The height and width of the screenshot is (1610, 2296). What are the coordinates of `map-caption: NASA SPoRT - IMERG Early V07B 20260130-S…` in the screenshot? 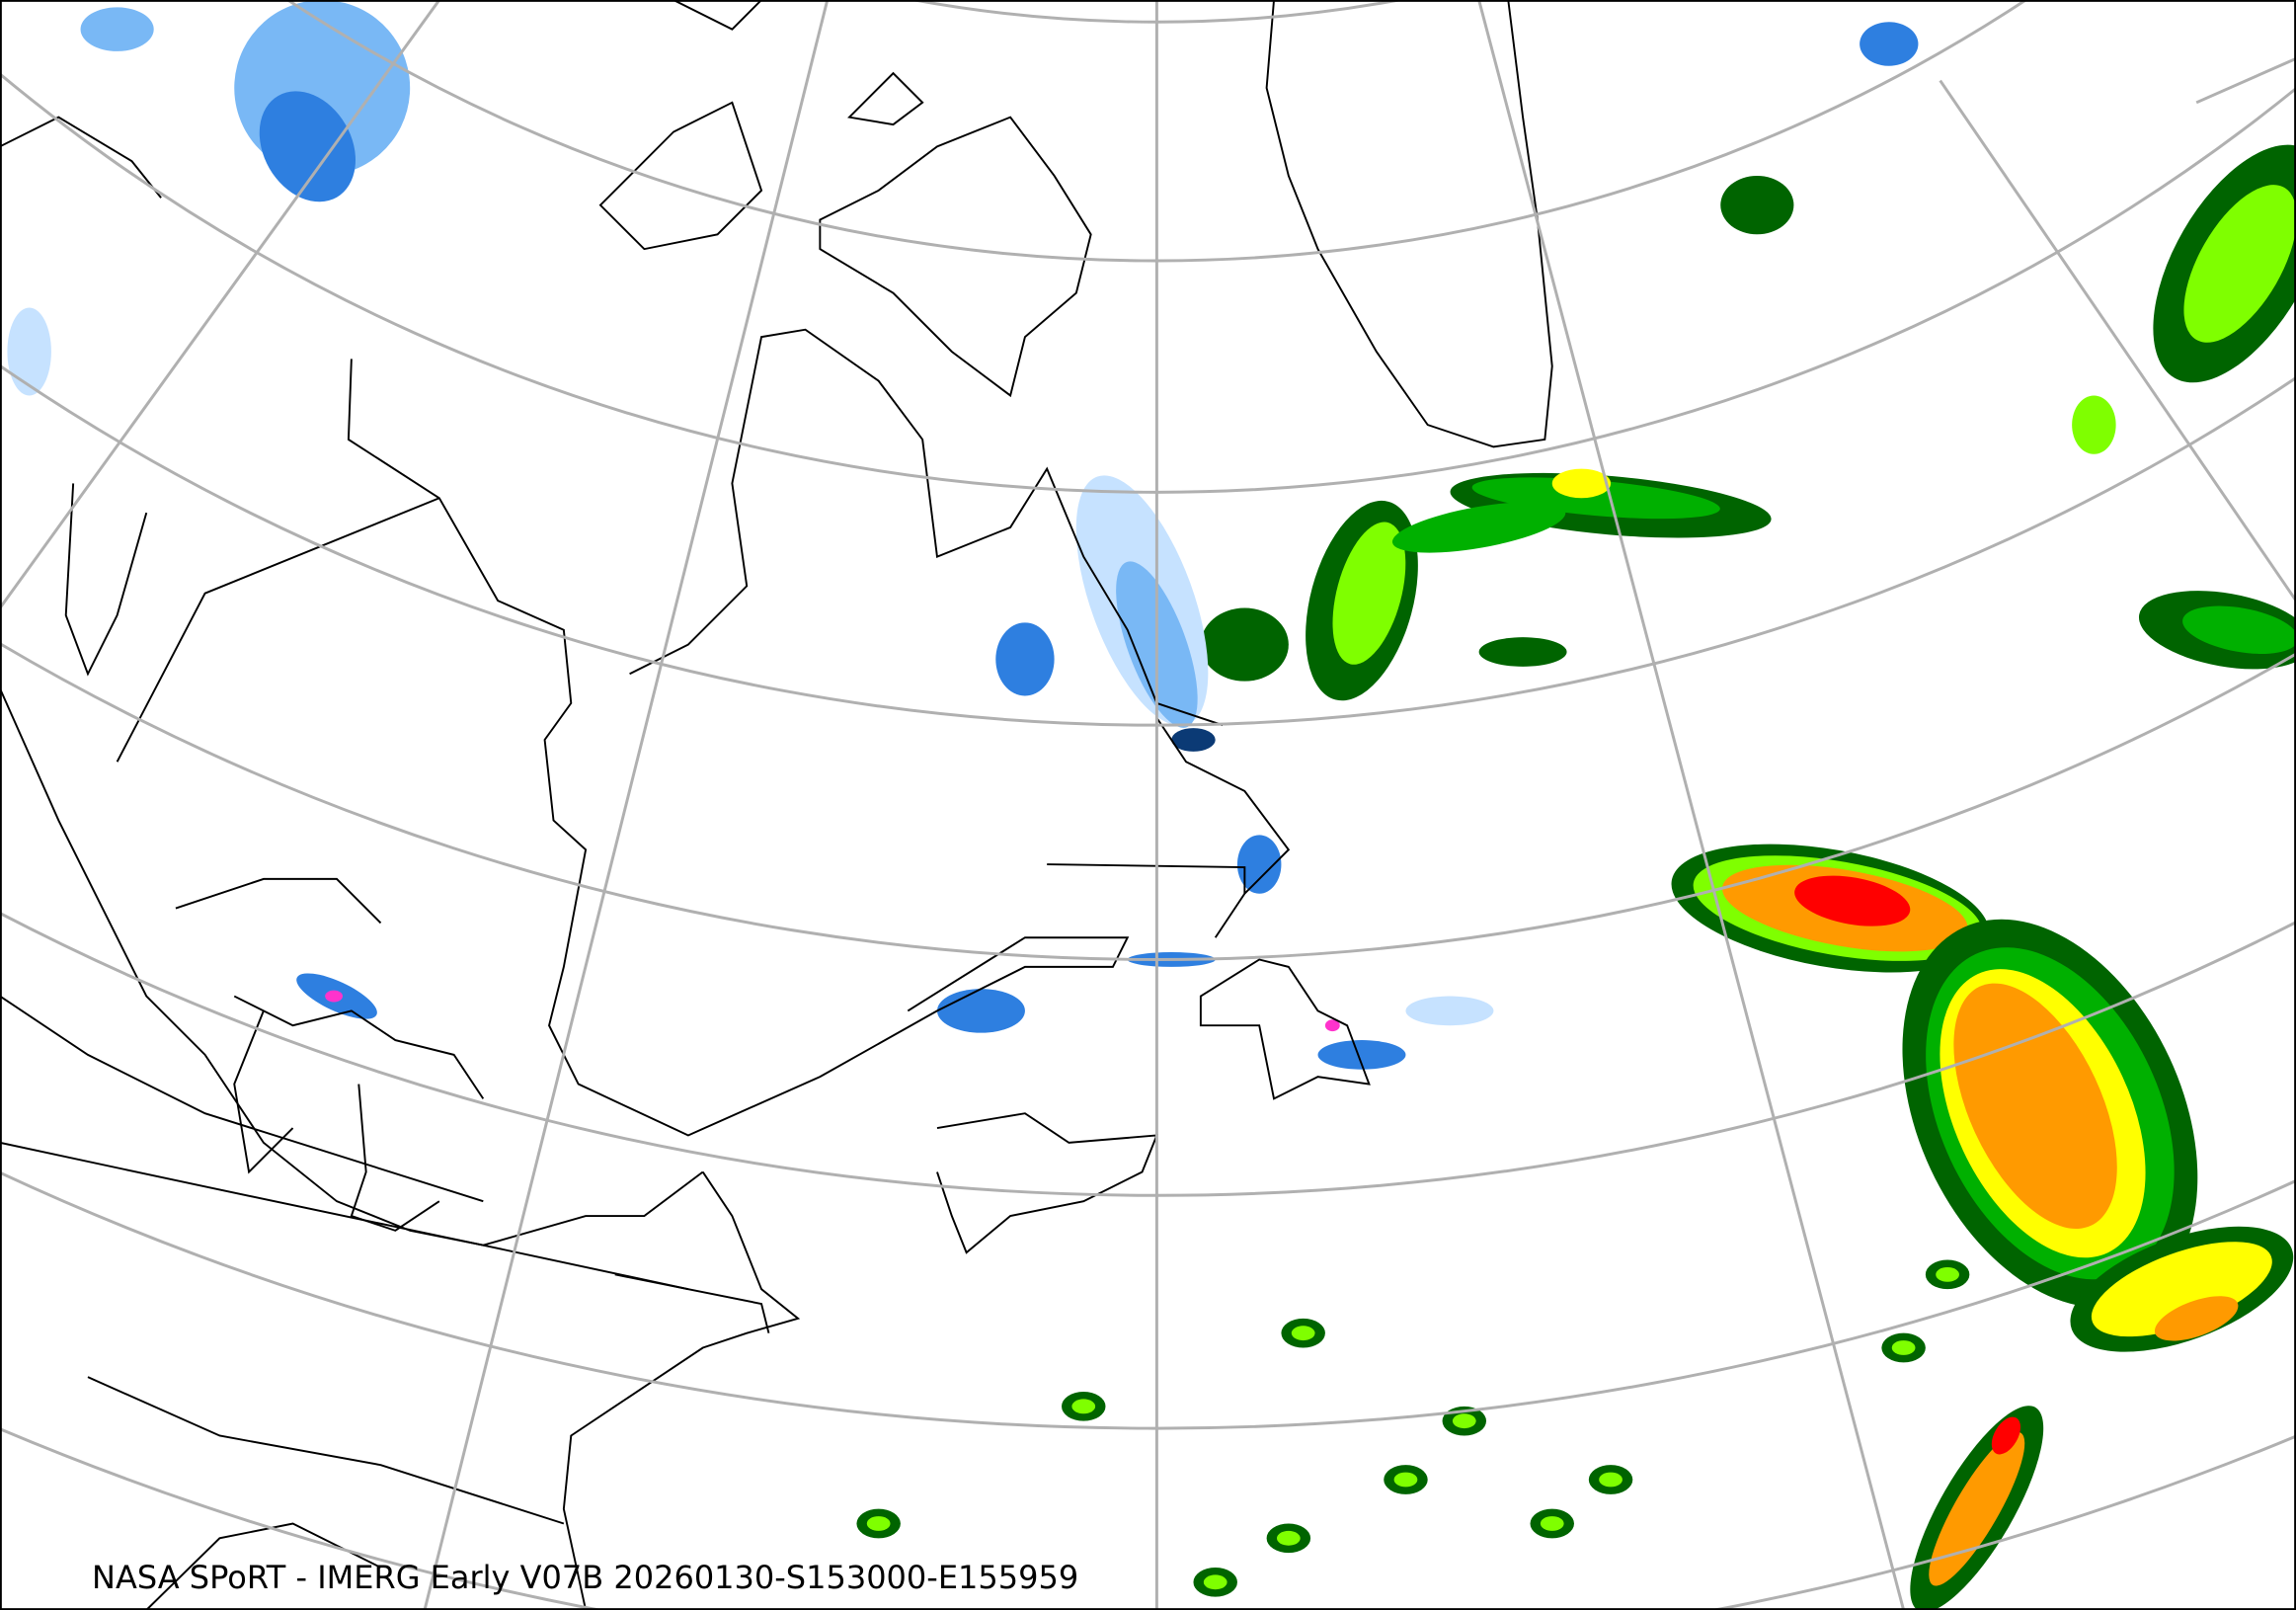 It's located at (586, 1577).